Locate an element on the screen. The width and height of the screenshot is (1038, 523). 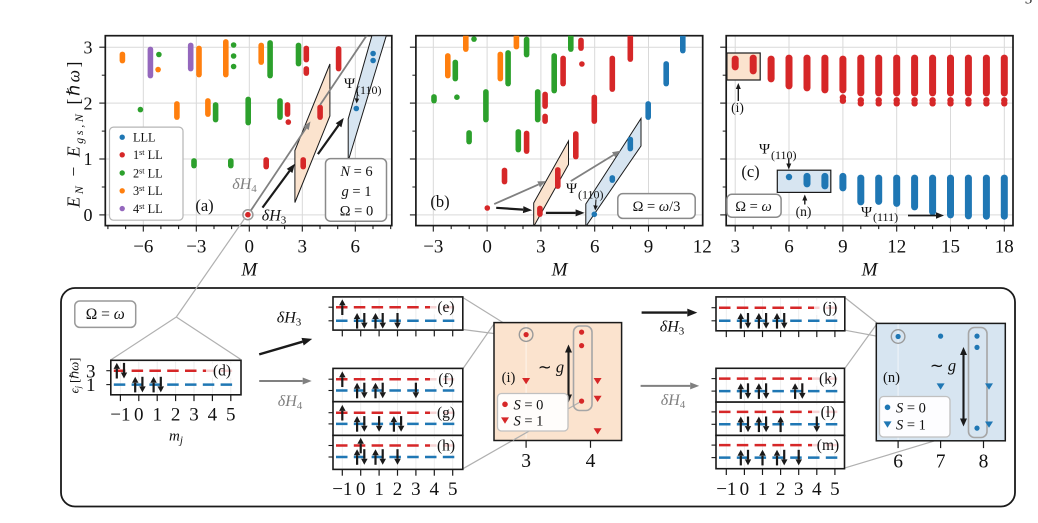
svg-text: N = 6 is located at coordinates (355, 172).